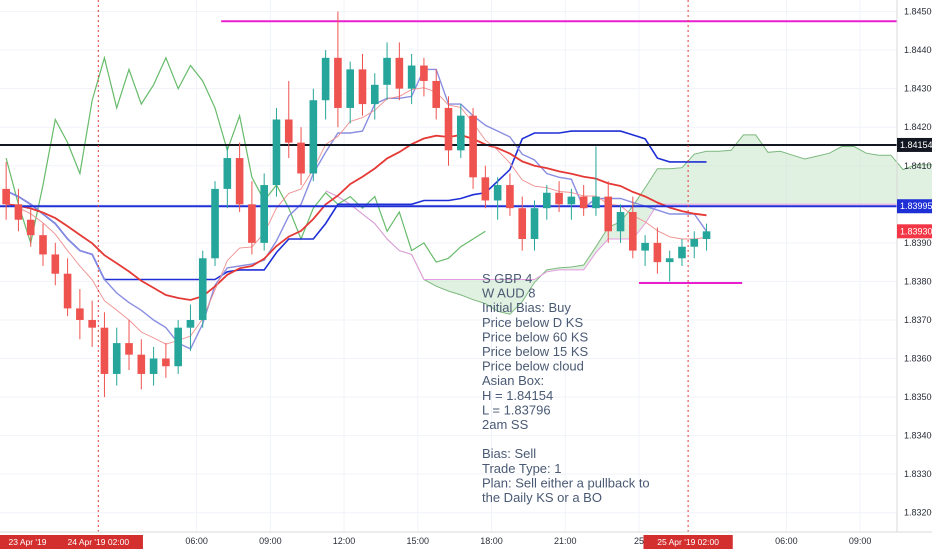 Image resolution: width=932 pixels, height=550 pixels. What do you see at coordinates (918, 127) in the screenshot?
I see `y-tick-label: 1.84200` at bounding box center [918, 127].